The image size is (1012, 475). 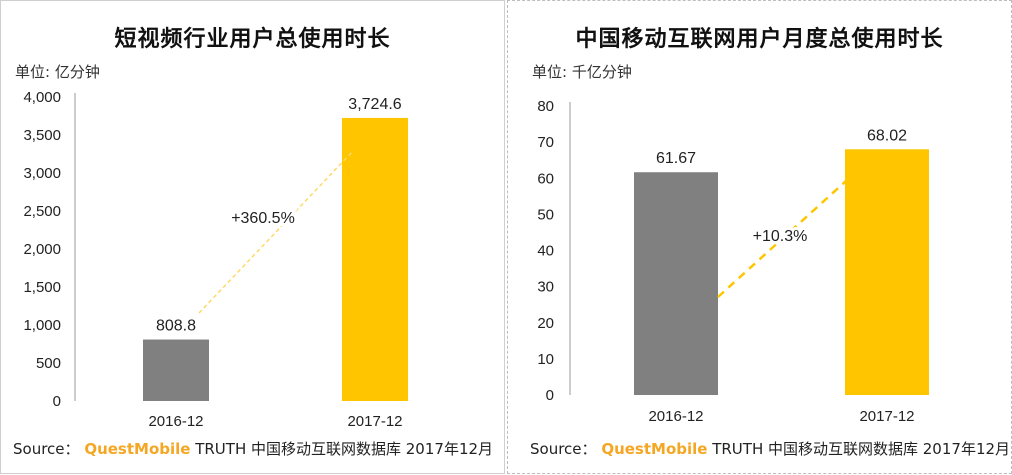 What do you see at coordinates (545, 106) in the screenshot?
I see `y-tick-label: 80` at bounding box center [545, 106].